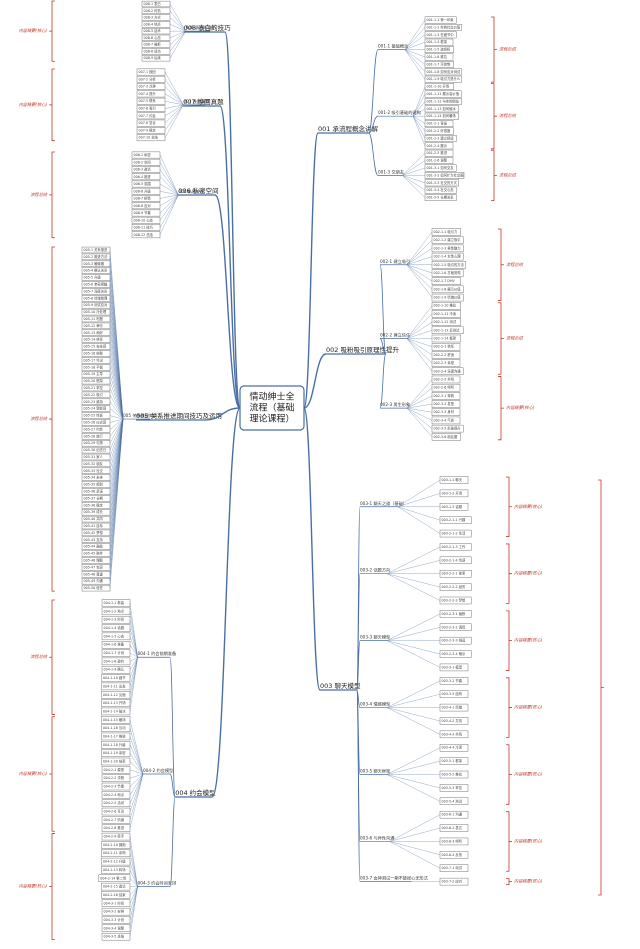  I want to click on leaf-label: 001-2-5 推进, so click(437, 152).